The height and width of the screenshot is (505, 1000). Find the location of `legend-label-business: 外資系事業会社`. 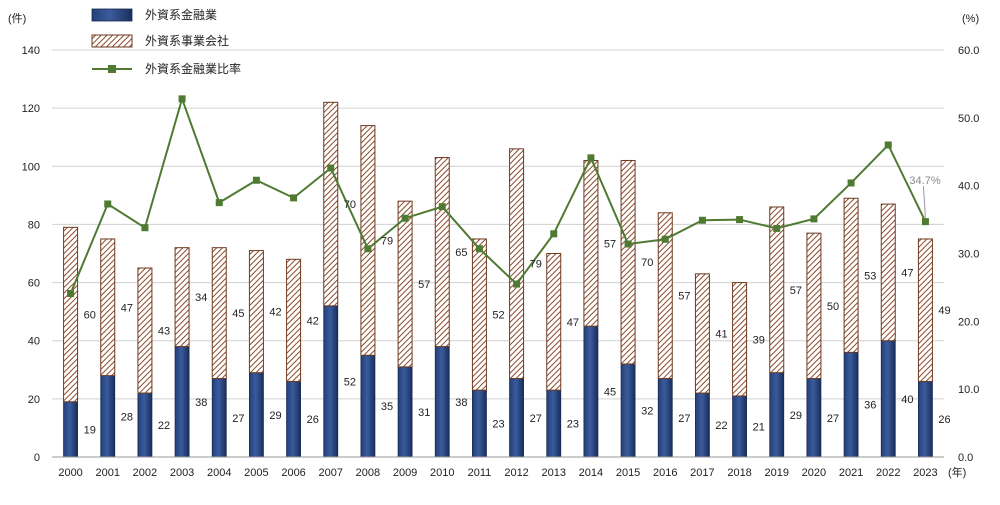

legend-label-business: 外資系事業会社 is located at coordinates (187, 40).